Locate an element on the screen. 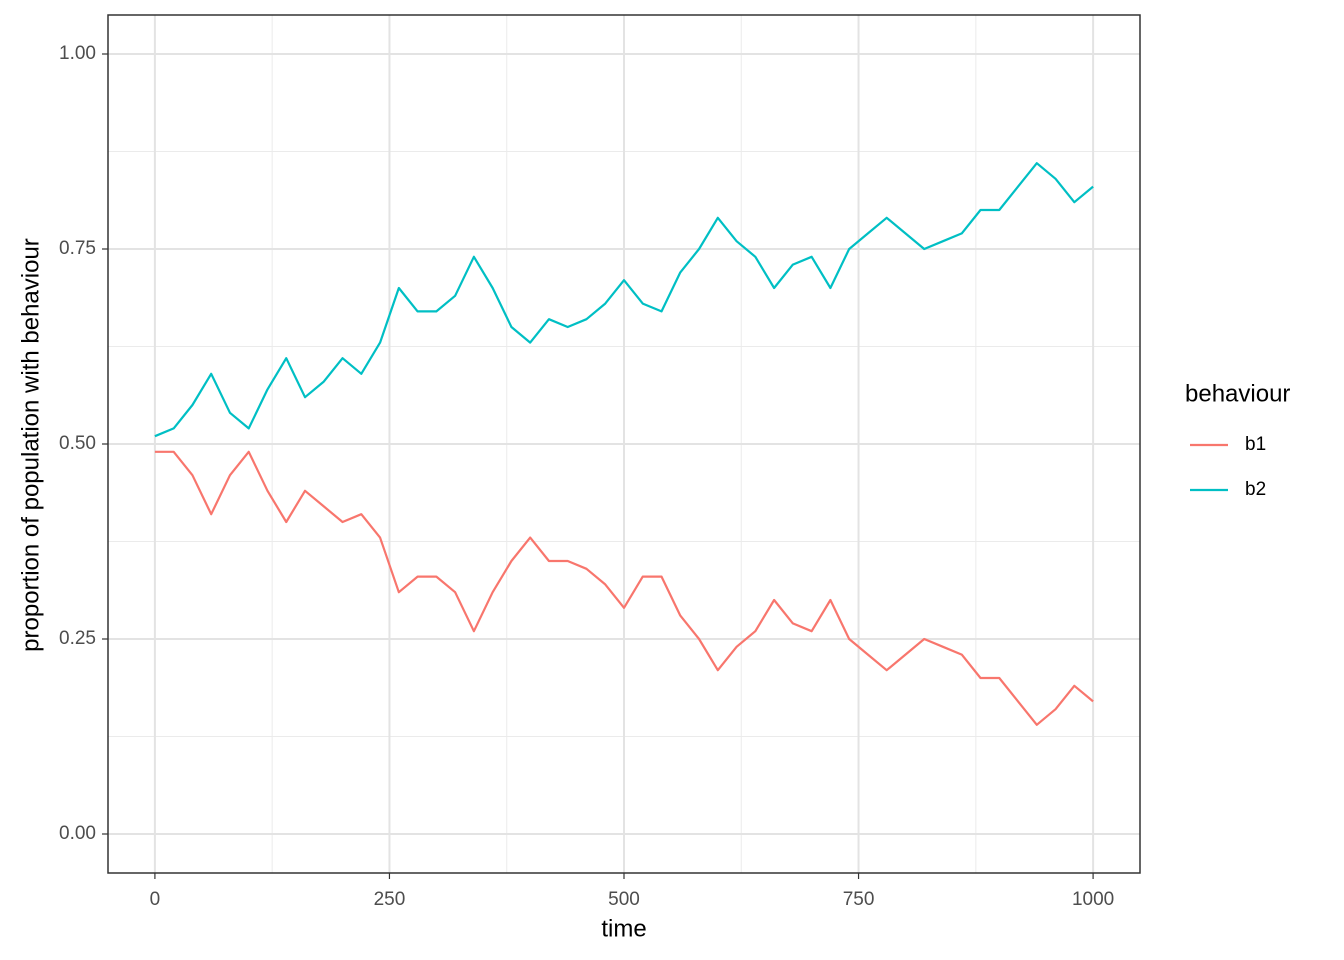 The image size is (1344, 960). y-tick-label: 0.50 is located at coordinates (77, 443).